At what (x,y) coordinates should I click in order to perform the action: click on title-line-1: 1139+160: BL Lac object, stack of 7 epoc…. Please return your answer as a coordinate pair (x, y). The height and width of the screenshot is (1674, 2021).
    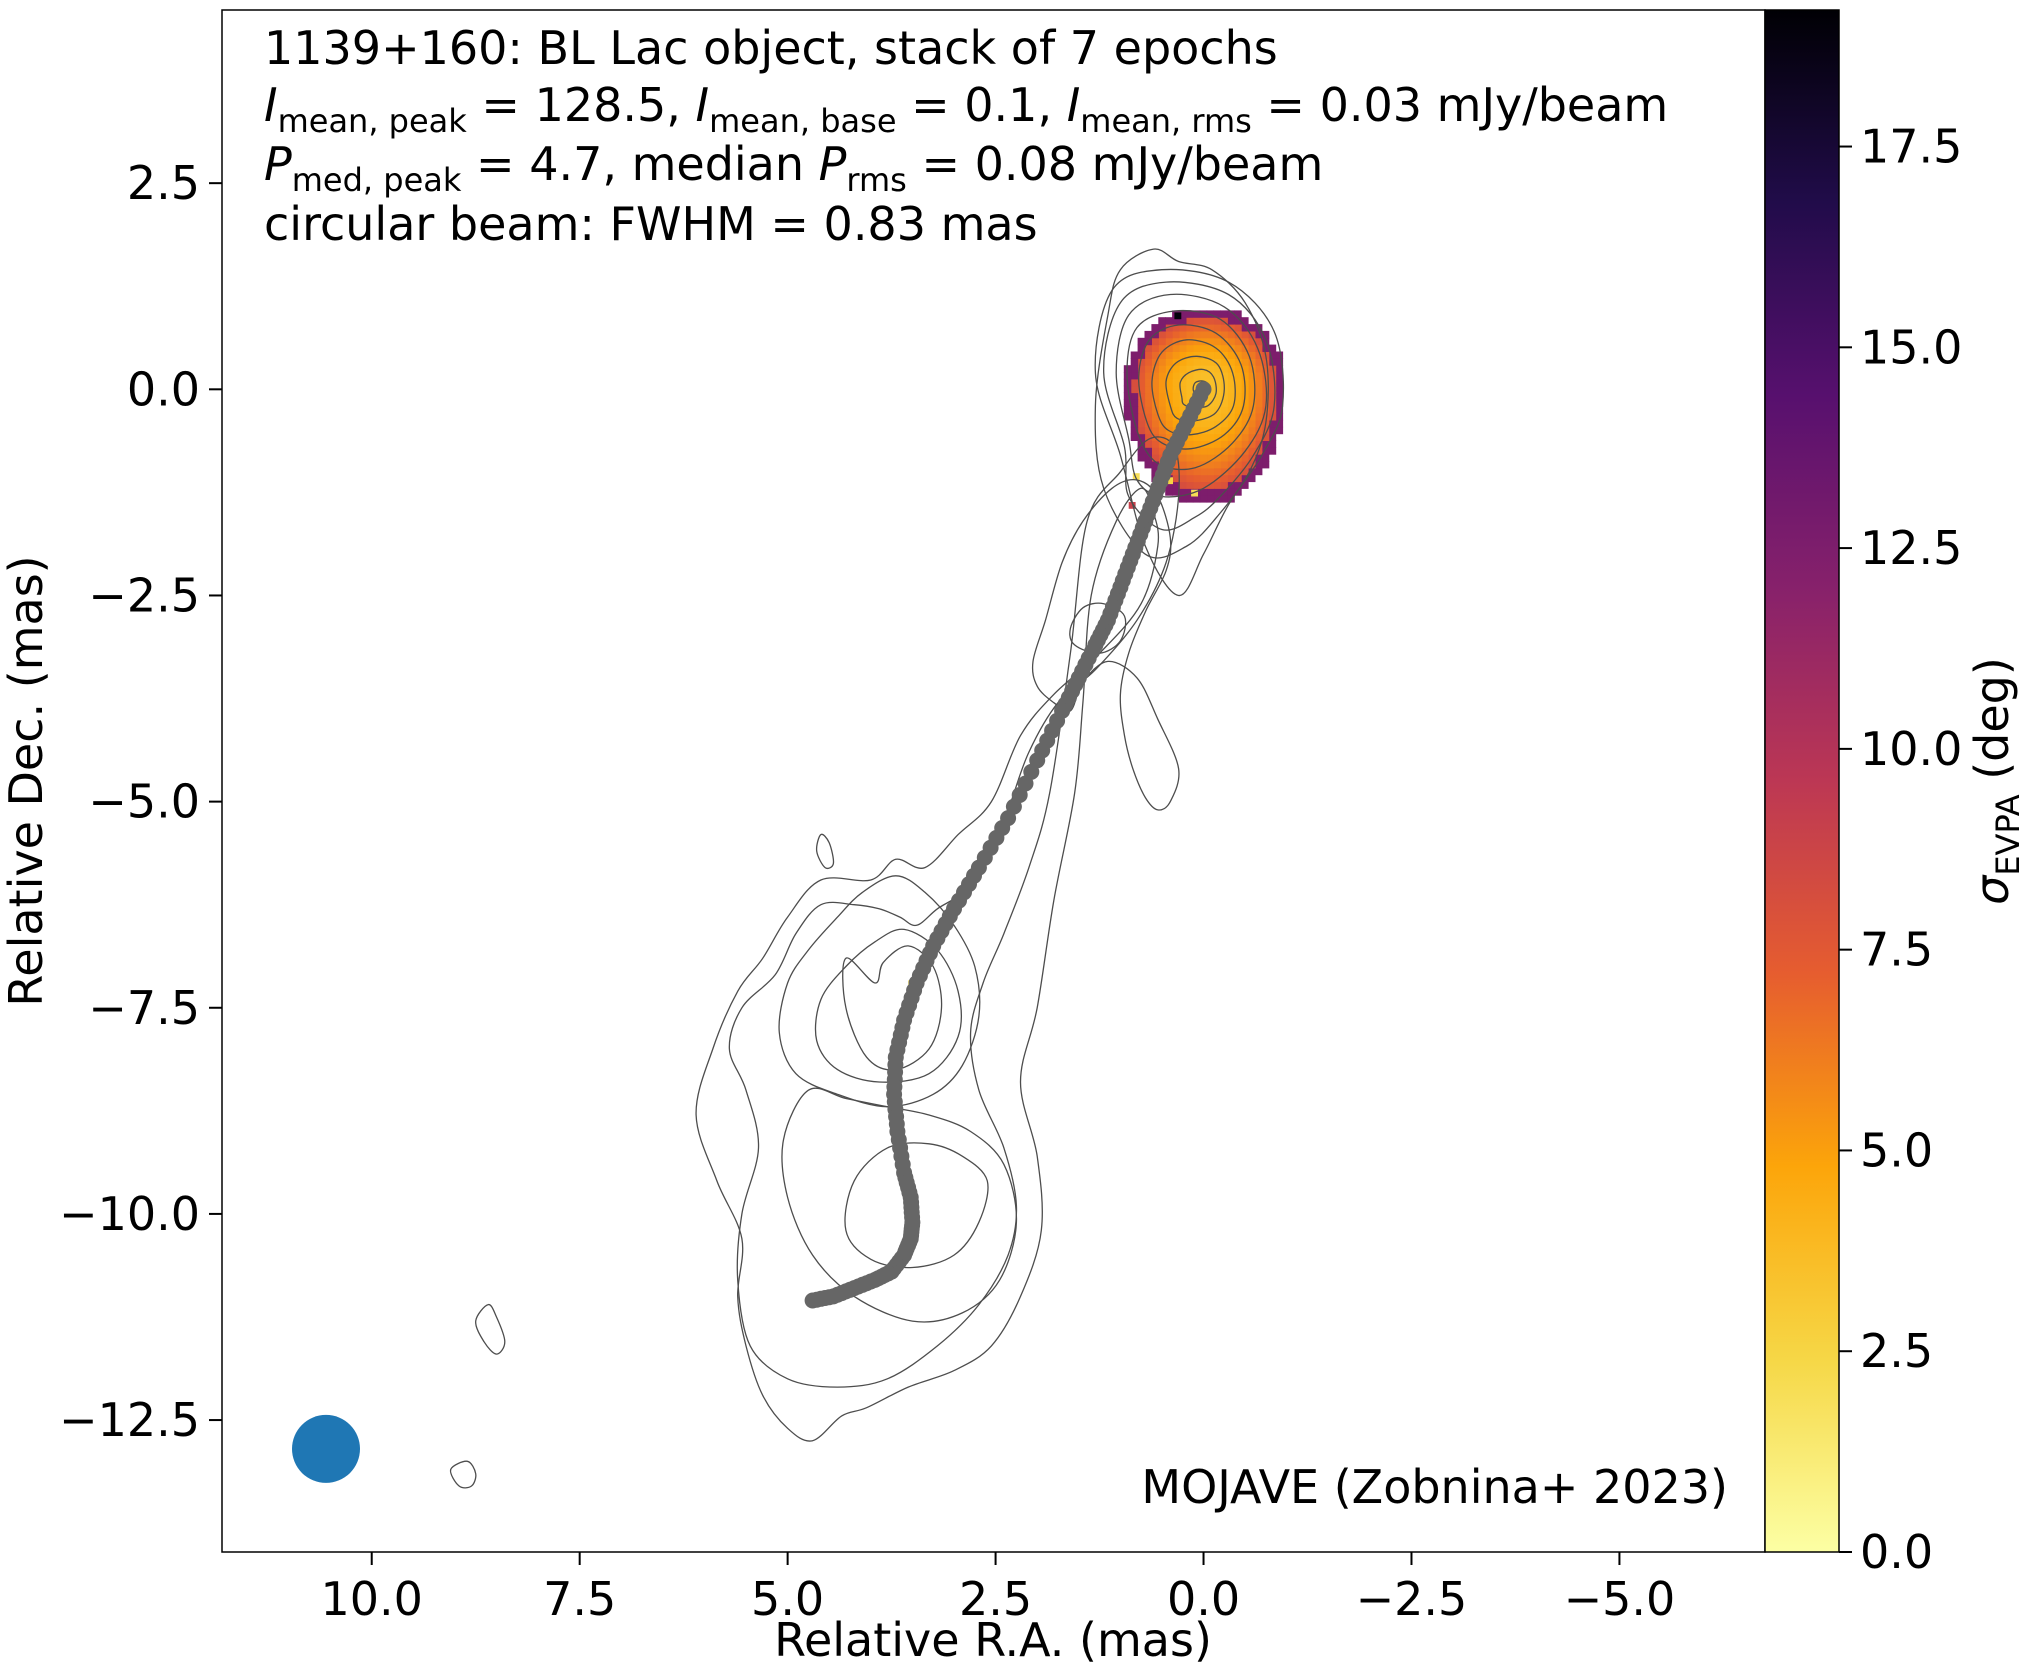
    Looking at the image, I should click on (771, 48).